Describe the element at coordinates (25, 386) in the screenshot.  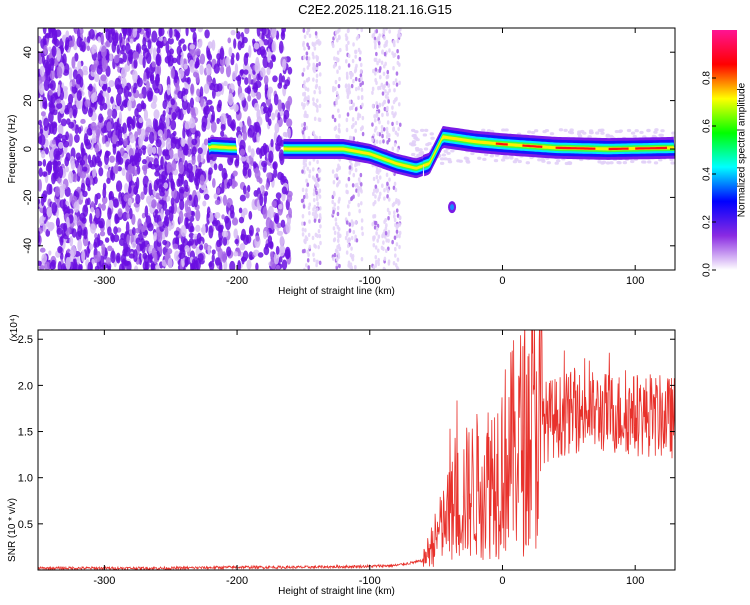
I see `snr-y-tick-label: 2.0` at that location.